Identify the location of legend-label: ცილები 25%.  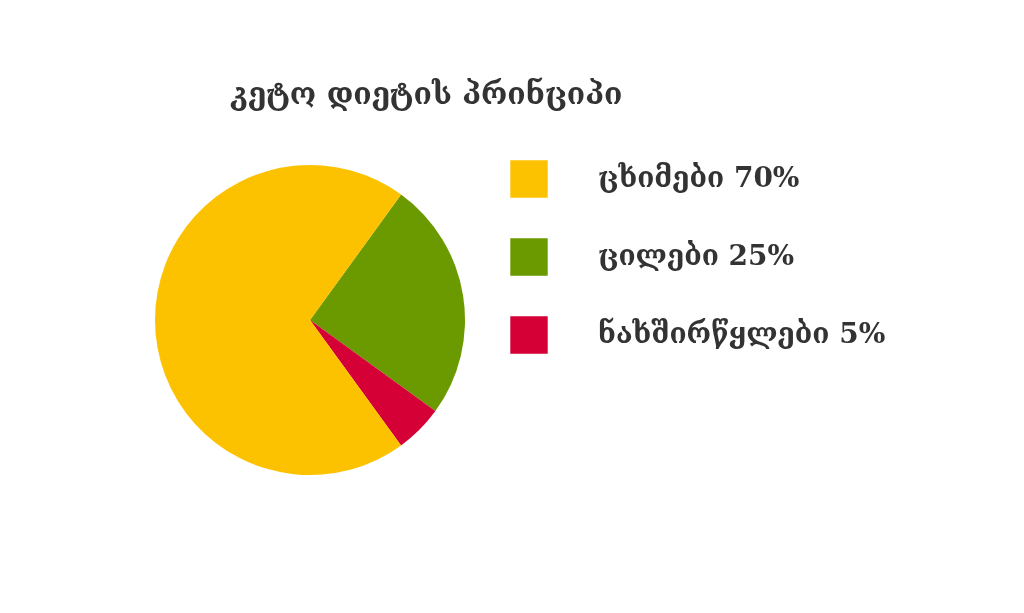
(696, 255).